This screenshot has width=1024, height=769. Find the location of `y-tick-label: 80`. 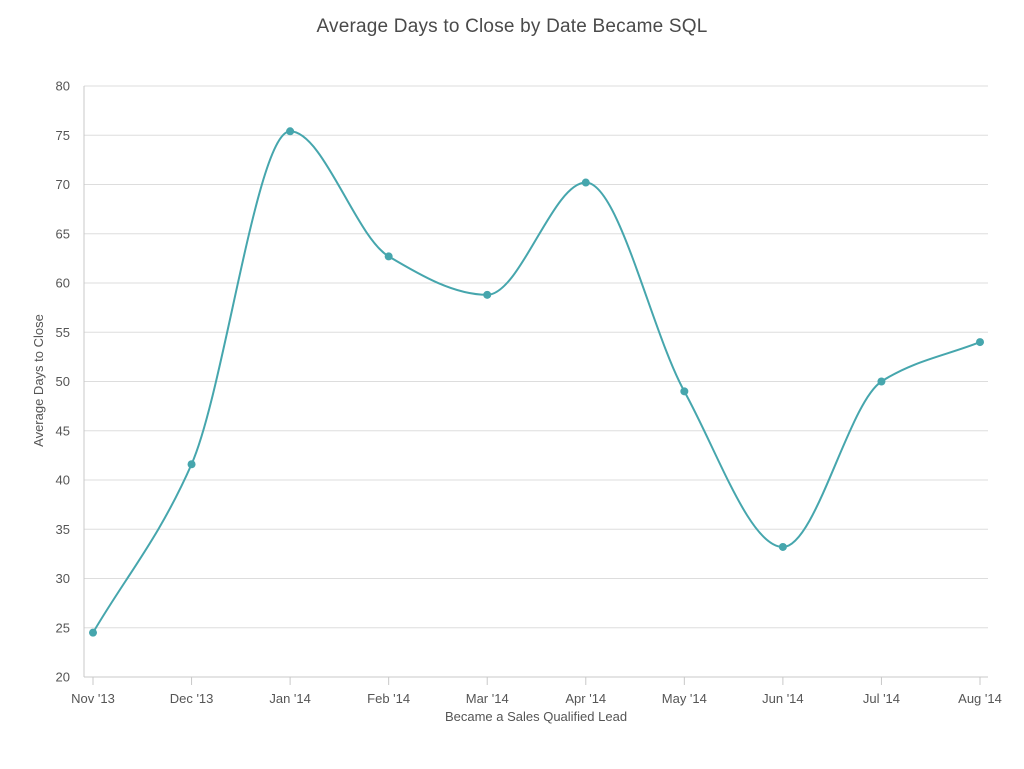

y-tick-label: 80 is located at coordinates (63, 86).